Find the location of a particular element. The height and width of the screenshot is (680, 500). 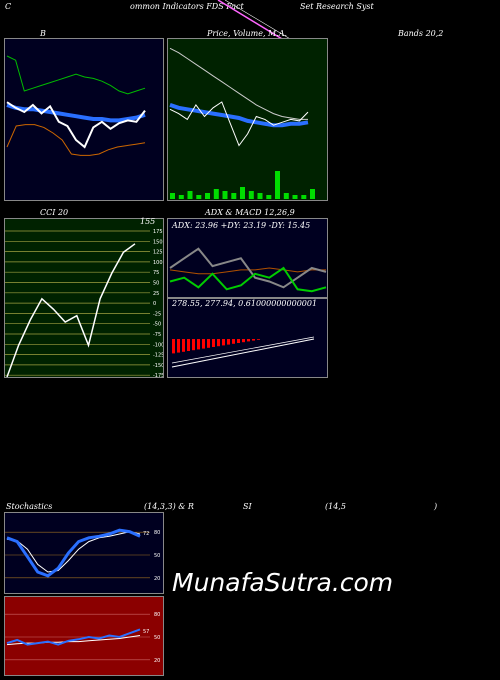

adx-line is located at coordinates (247, 271).